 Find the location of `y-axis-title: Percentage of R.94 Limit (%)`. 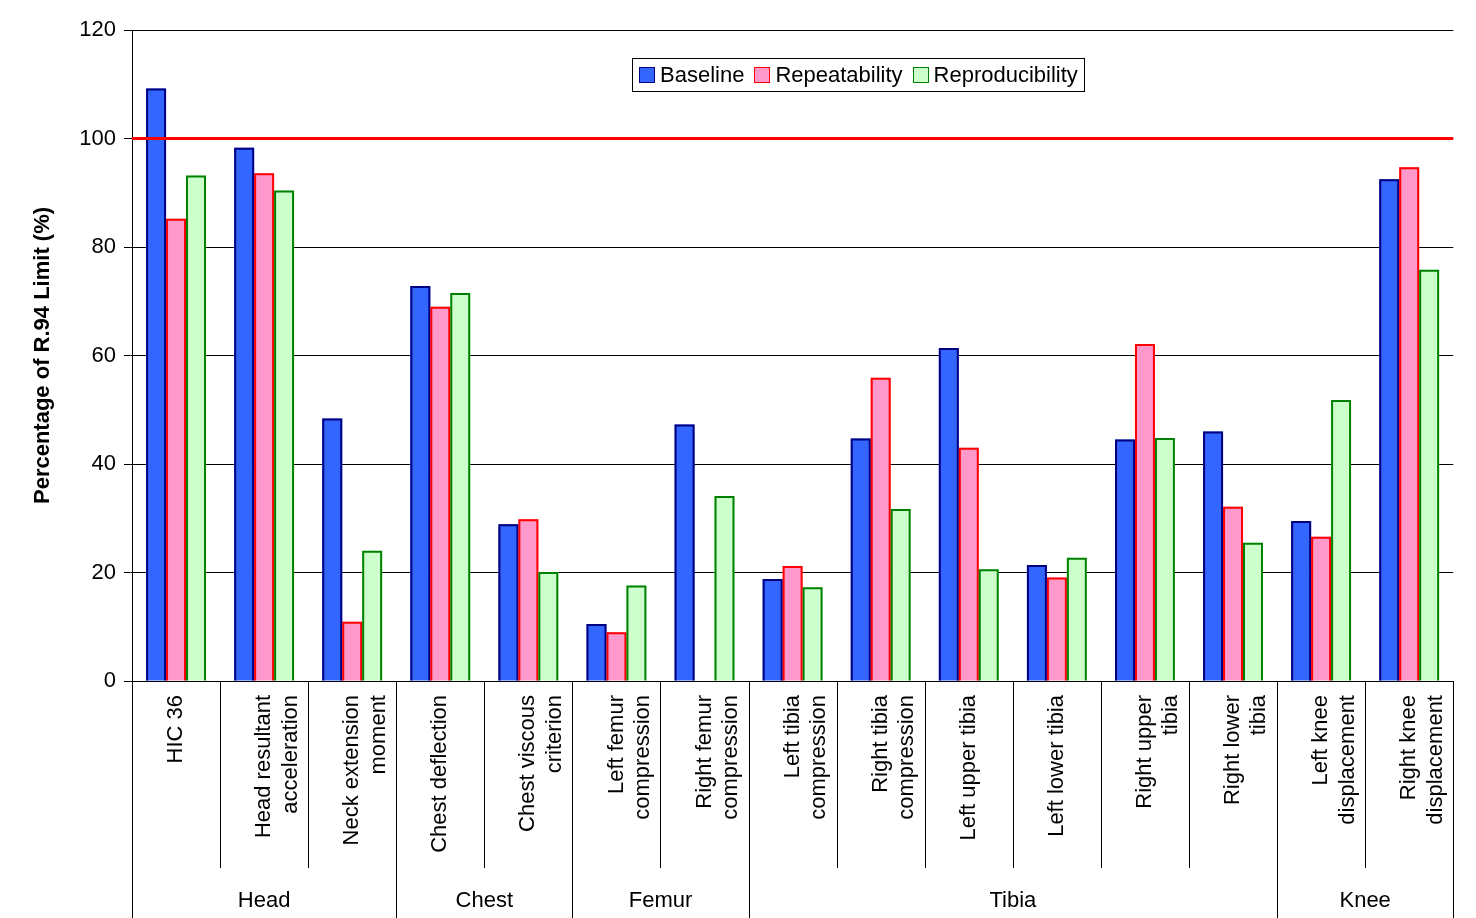

y-axis-title: Percentage of R.94 Limit (%) is located at coordinates (42, 355).